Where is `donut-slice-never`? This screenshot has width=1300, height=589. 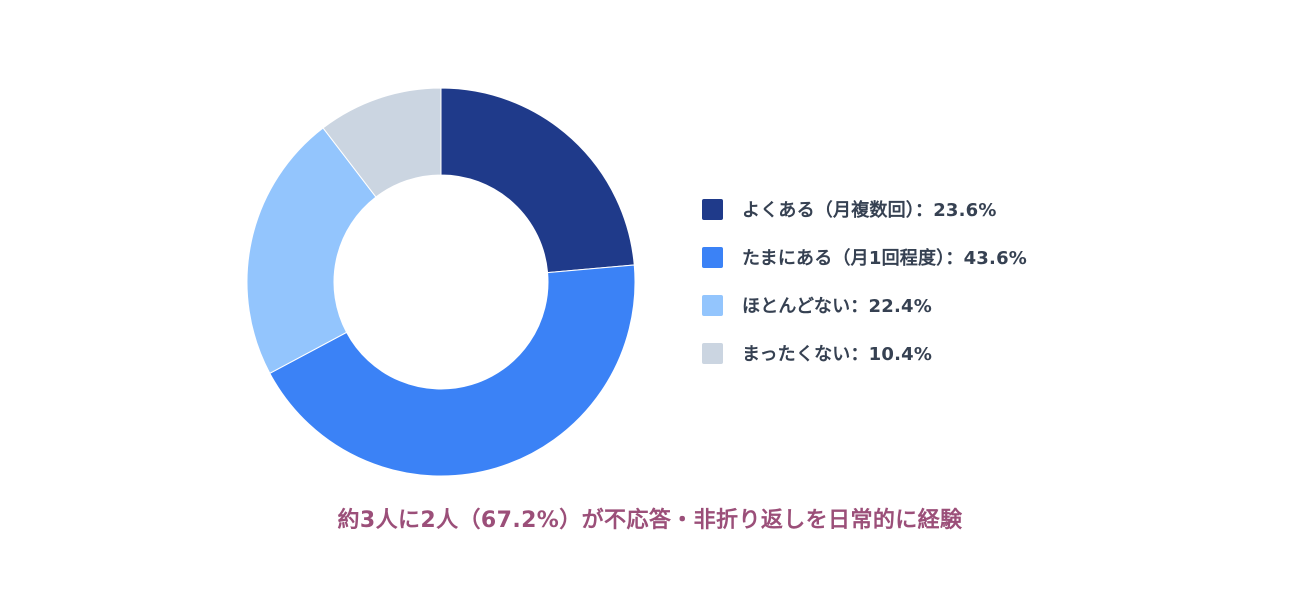 donut-slice-never is located at coordinates (382, 142).